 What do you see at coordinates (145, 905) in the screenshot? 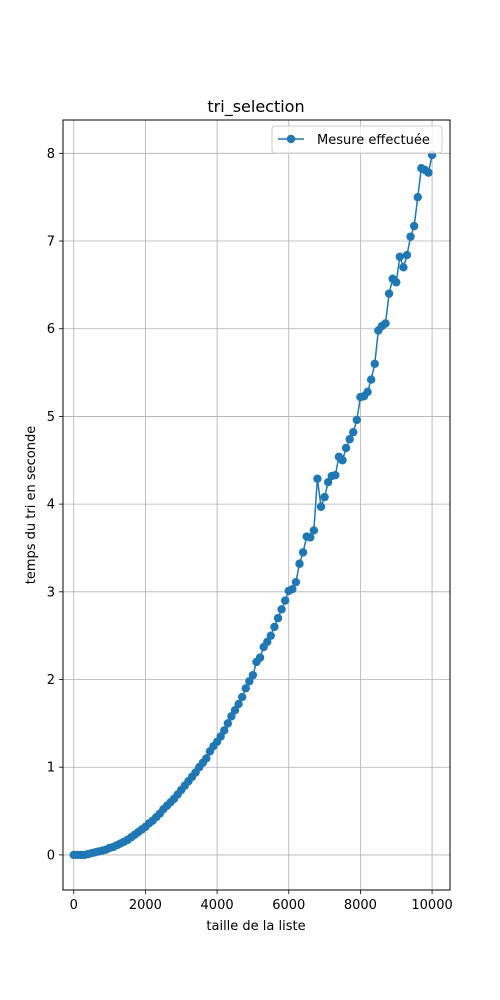
I see `x-tick-label: 2000` at bounding box center [145, 905].